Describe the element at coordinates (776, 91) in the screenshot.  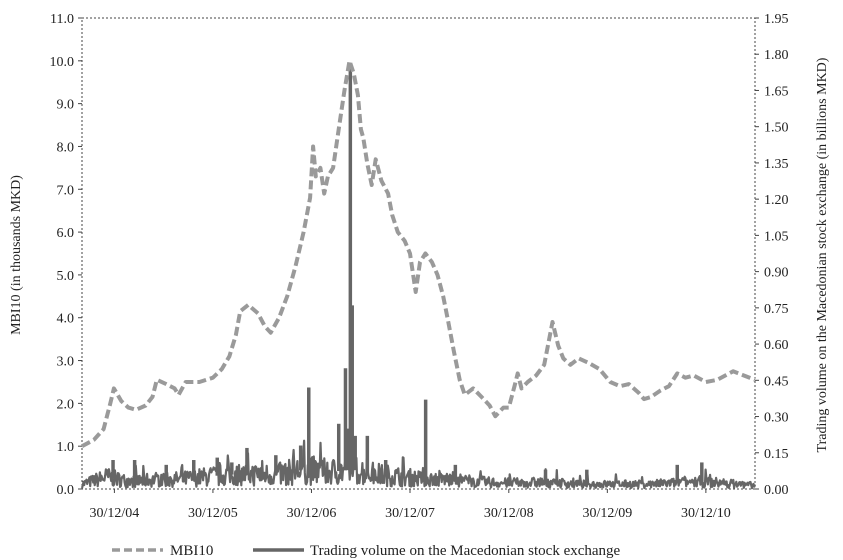
I see `right-tick-label: 1.65` at that location.